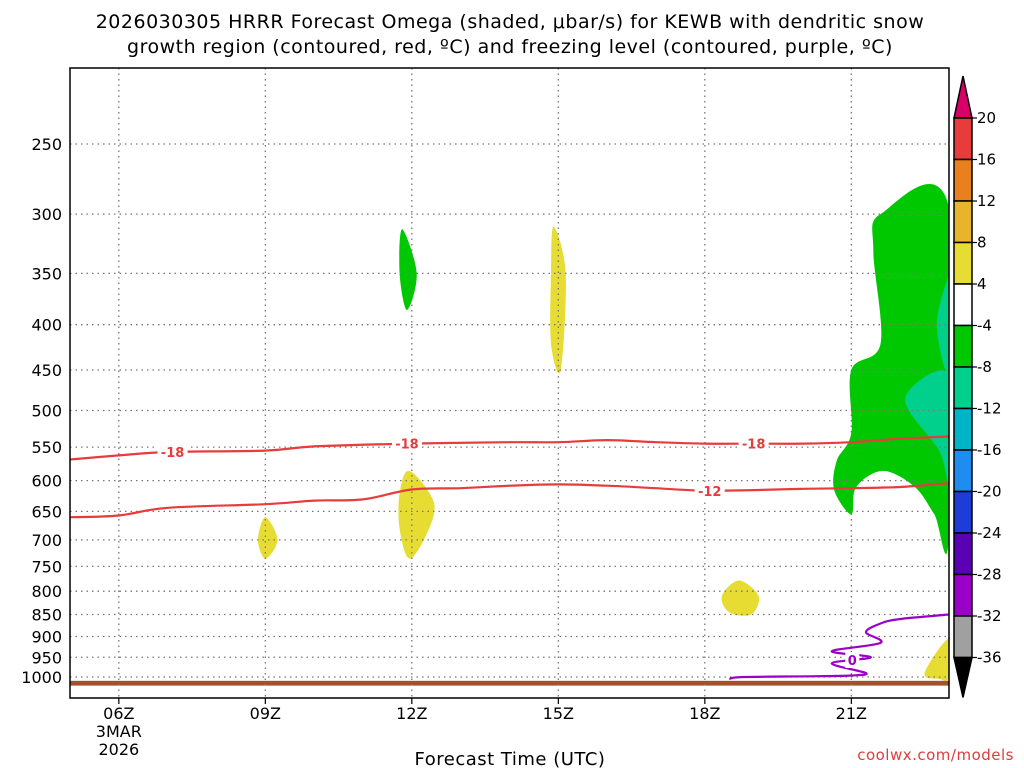 This screenshot has height=768, width=1024. I want to click on y-tick-label-950: 950, so click(46, 657).